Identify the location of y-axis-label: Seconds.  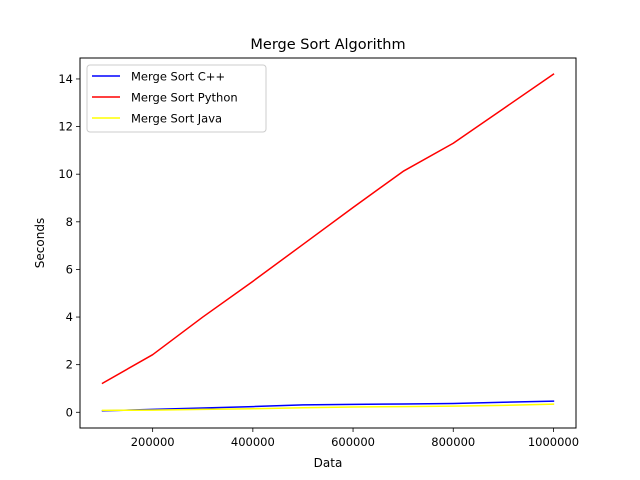
(40, 243).